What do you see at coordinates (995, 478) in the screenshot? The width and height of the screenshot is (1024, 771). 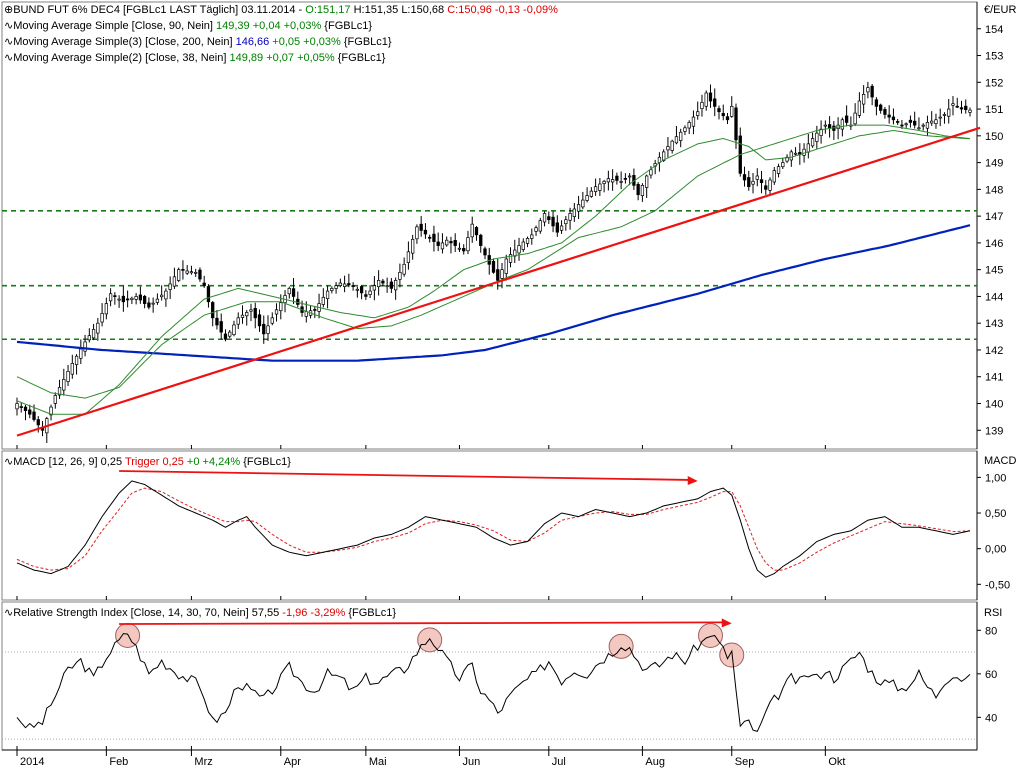 I see `macd-y-tick-label: 1,00` at bounding box center [995, 478].